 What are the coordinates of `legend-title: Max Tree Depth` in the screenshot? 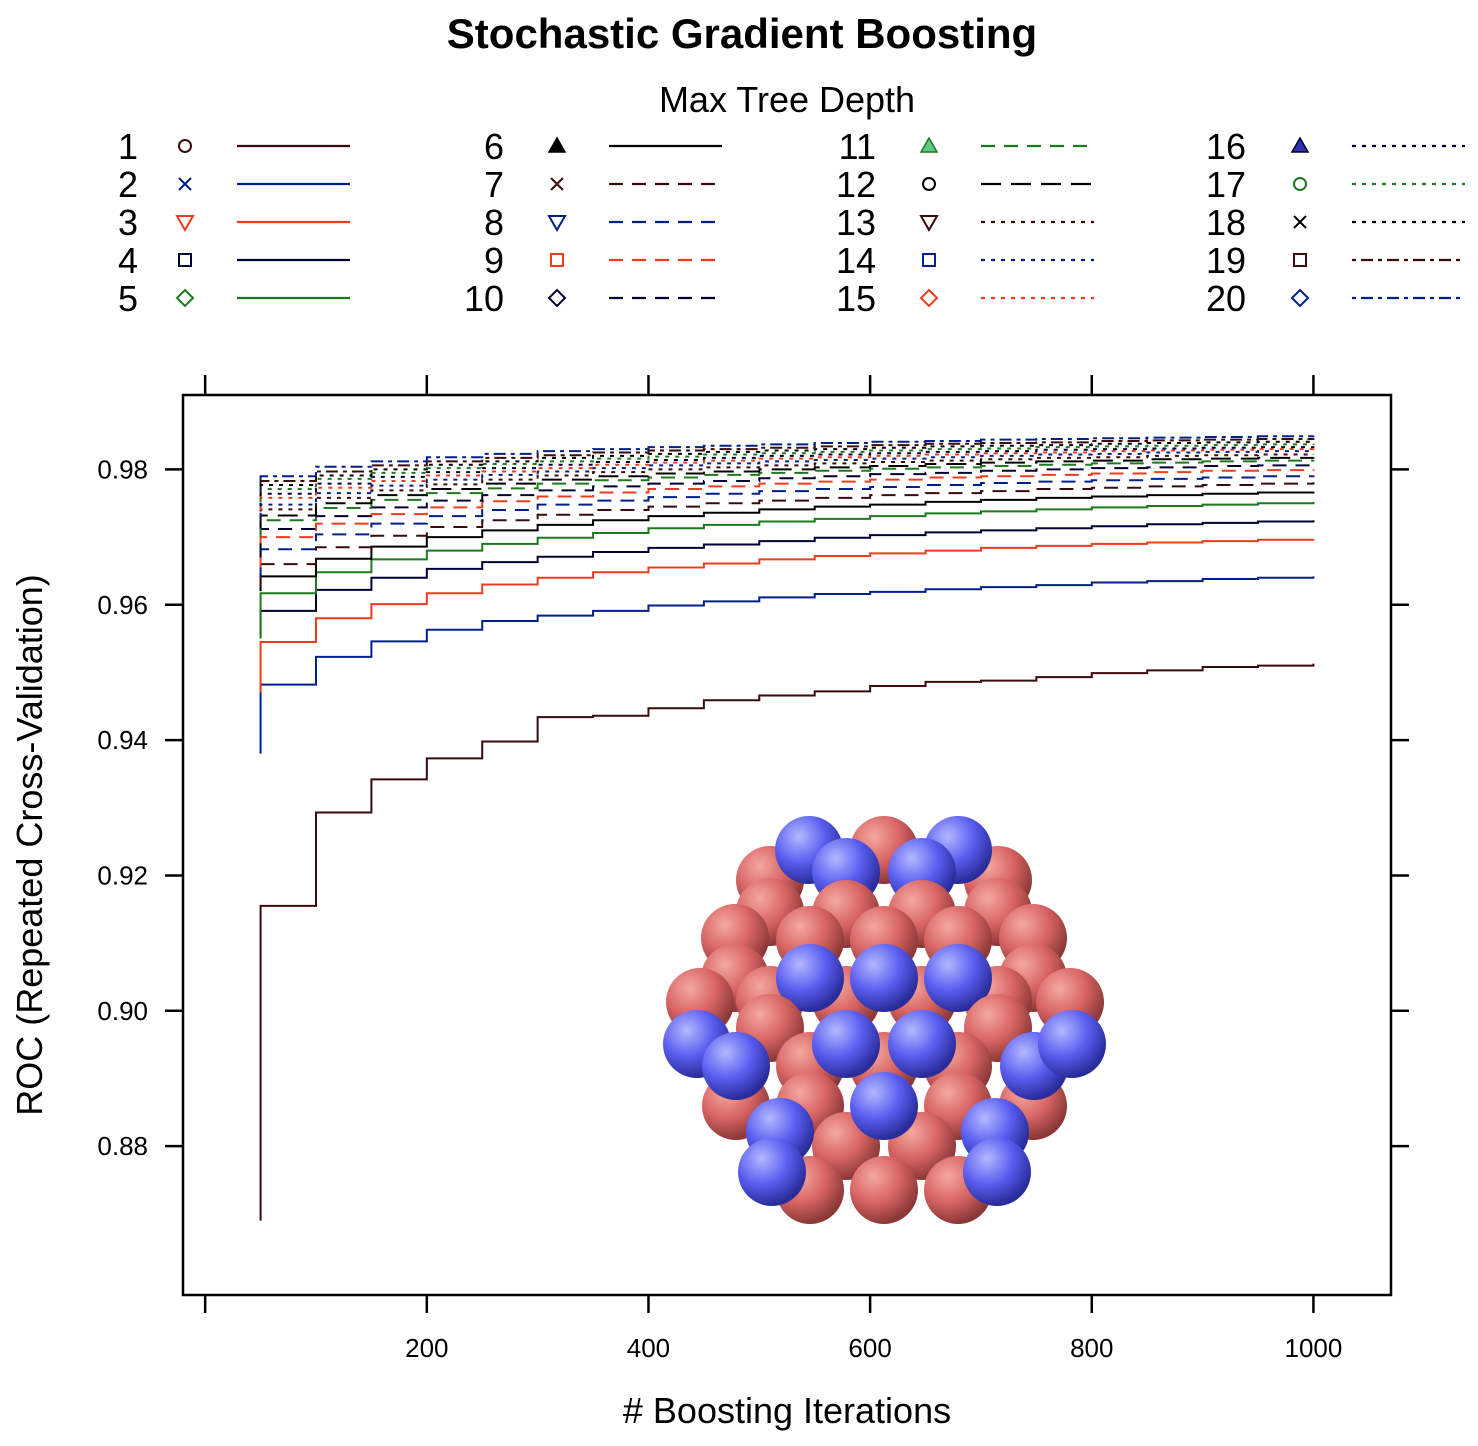 It's located at (787, 99).